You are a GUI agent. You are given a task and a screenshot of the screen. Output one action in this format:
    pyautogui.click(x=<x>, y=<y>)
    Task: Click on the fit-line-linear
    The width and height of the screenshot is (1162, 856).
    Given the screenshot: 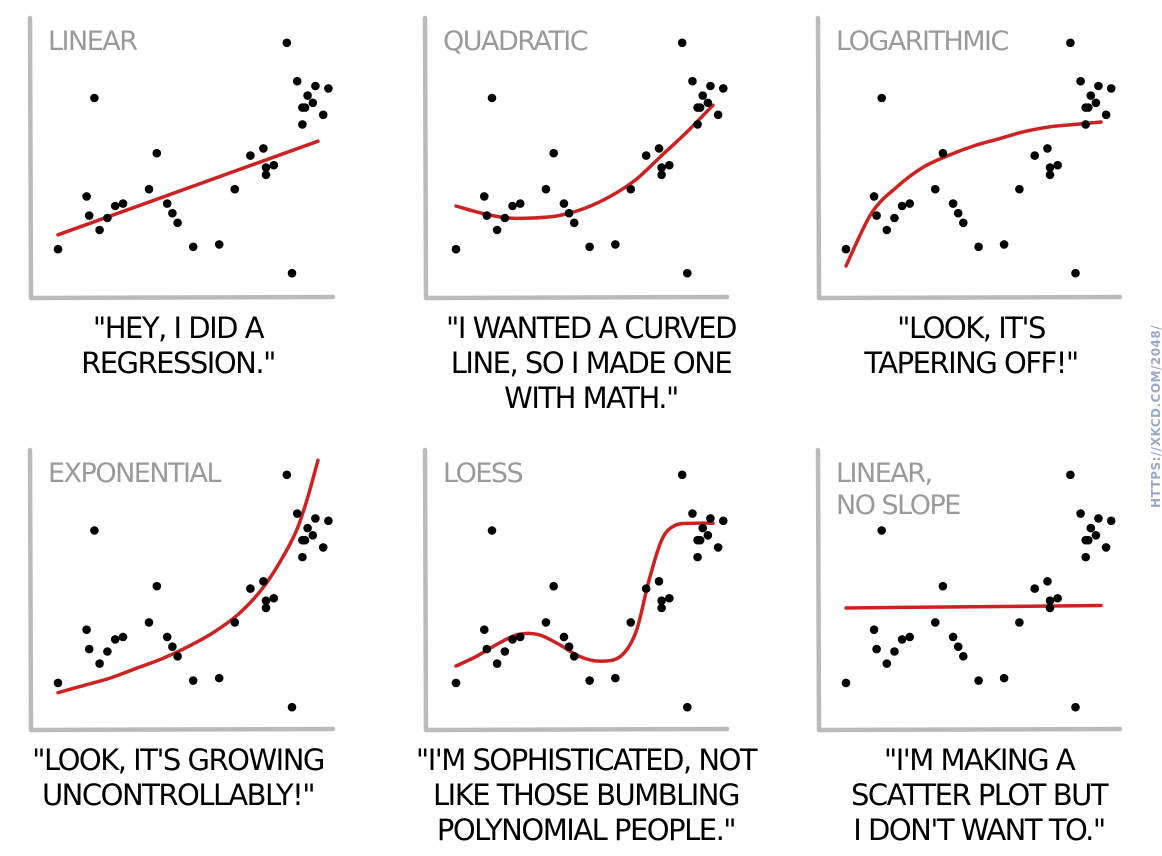 What is the action you would take?
    pyautogui.click(x=188, y=188)
    